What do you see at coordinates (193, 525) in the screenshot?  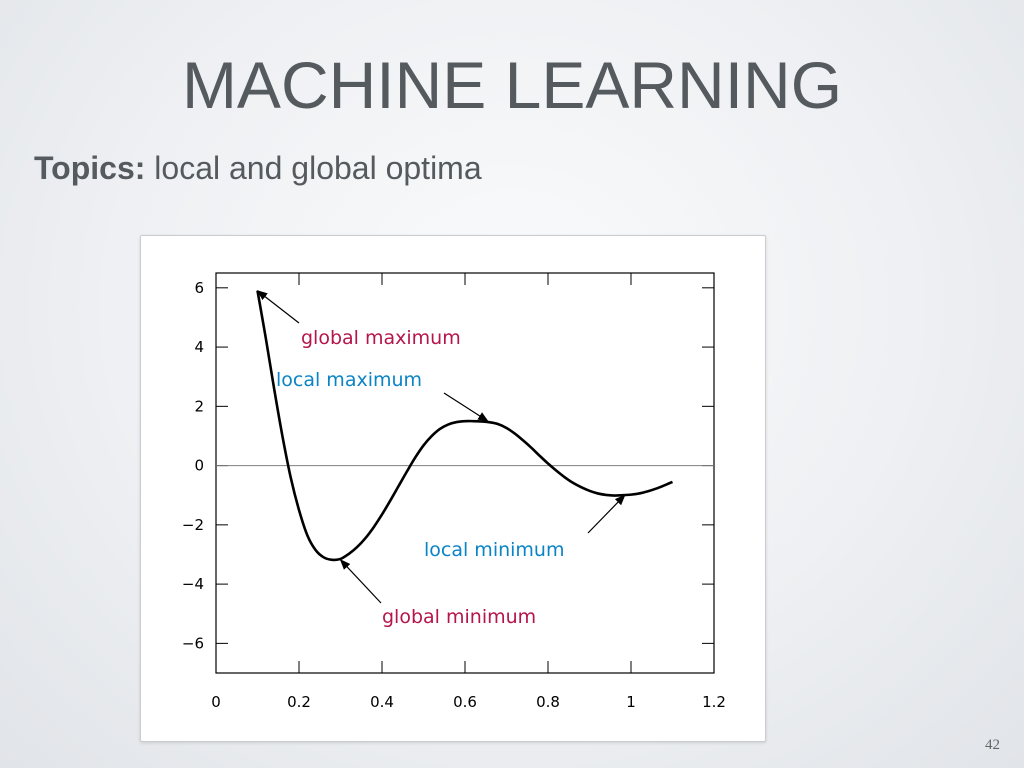 I see `y-tick-label: −2` at bounding box center [193, 525].